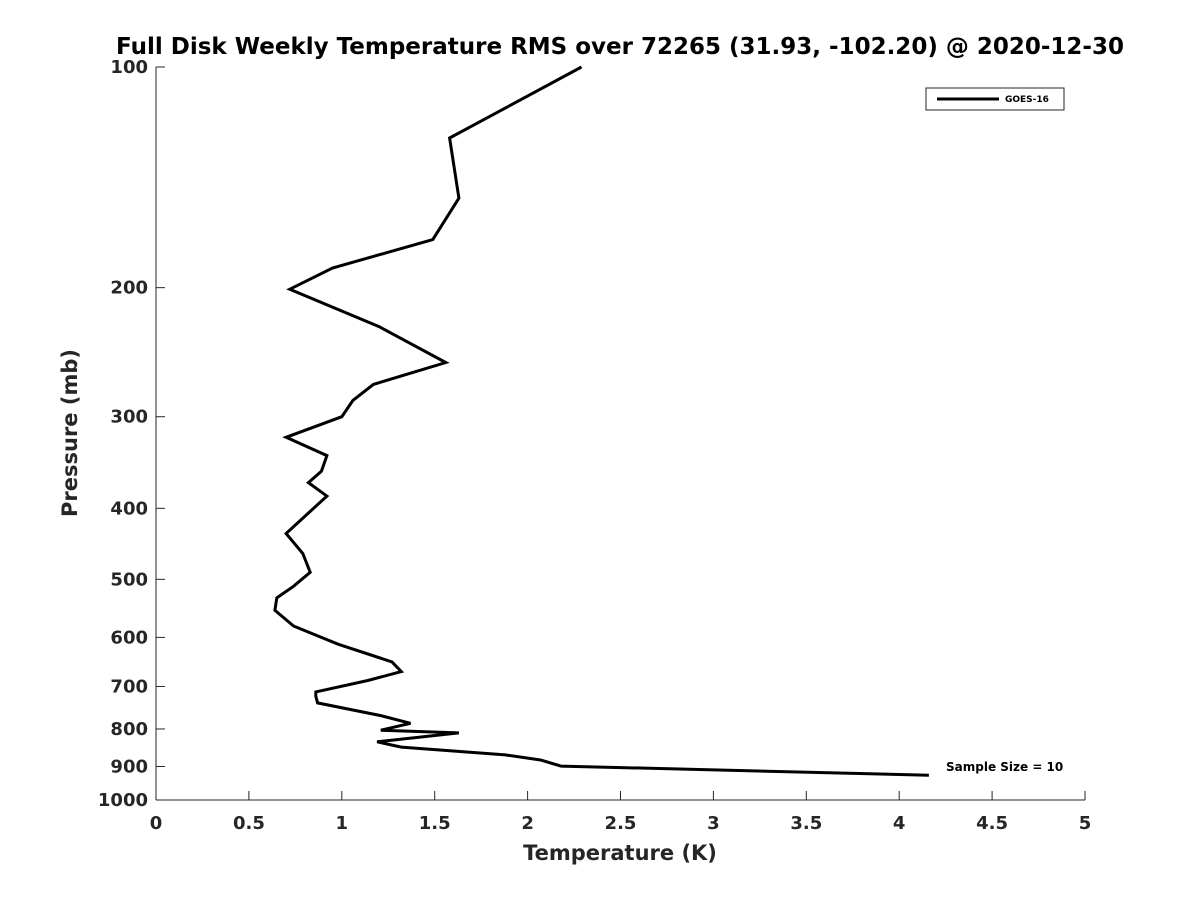  Describe the element at coordinates (899, 823) in the screenshot. I see `x-tick-label: 4` at that location.